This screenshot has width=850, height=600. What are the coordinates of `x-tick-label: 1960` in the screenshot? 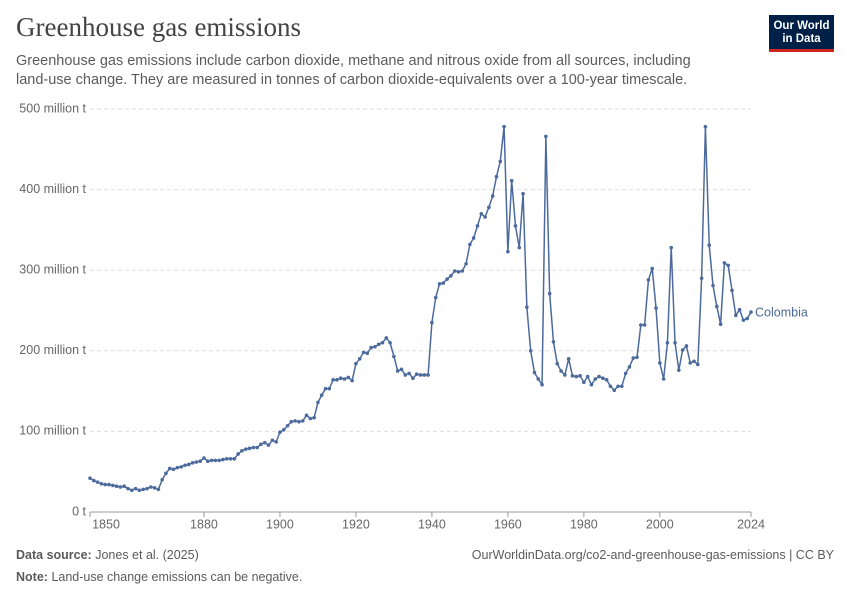 It's located at (508, 524).